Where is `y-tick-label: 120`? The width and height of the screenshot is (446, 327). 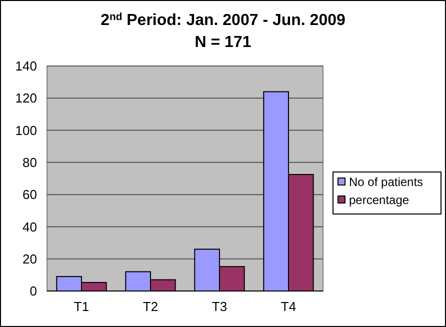
y-tick-label: 120 is located at coordinates (26, 98).